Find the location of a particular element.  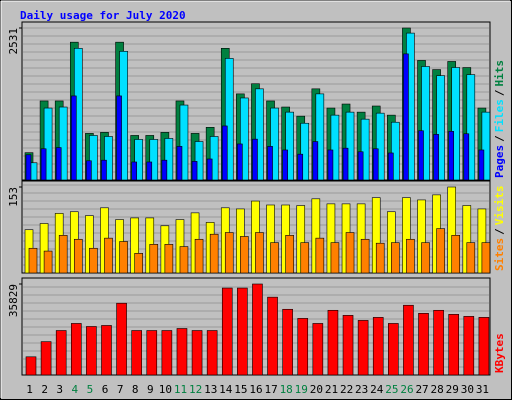

y-tick-label: 35829 is located at coordinates (13, 300).